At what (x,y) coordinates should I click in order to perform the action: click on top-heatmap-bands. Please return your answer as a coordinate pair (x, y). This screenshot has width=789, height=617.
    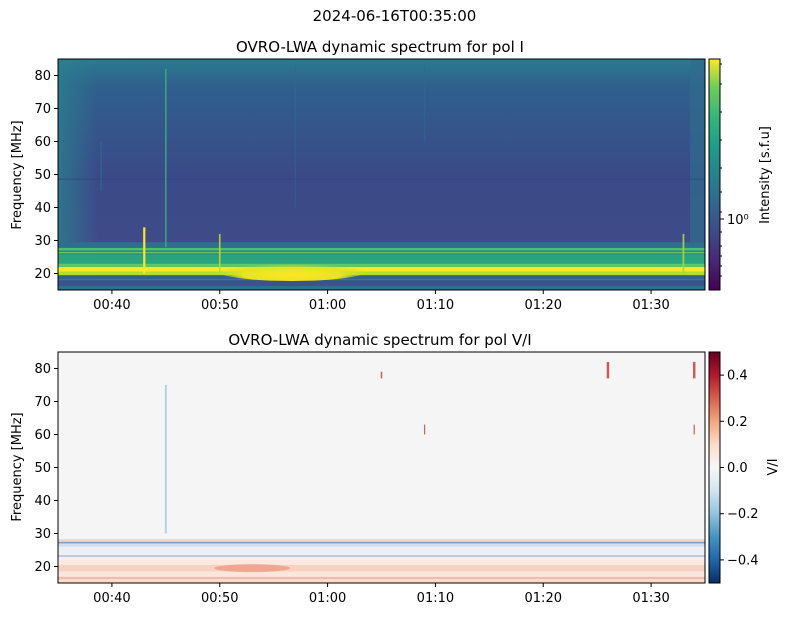
    Looking at the image, I should click on (381, 234).